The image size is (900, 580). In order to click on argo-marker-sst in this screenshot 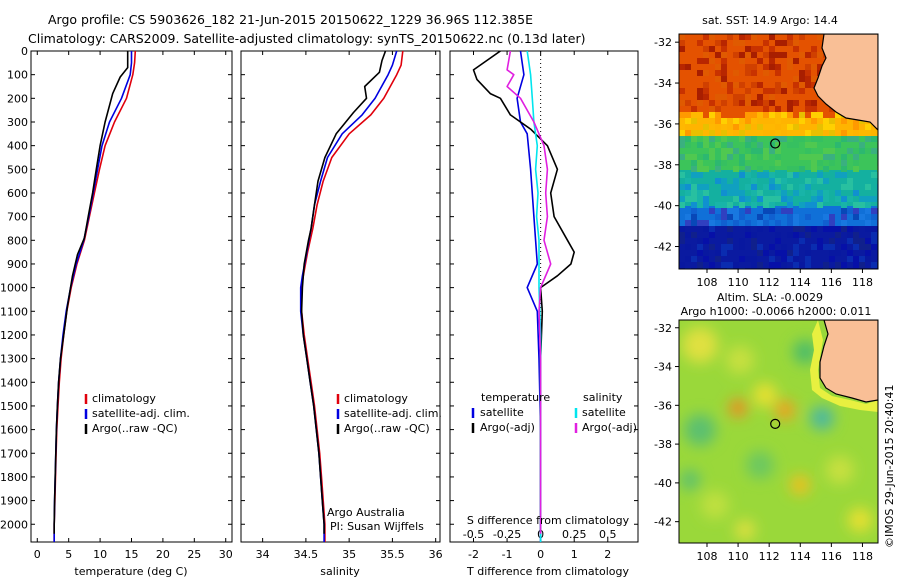, I will do `click(775, 143)`.